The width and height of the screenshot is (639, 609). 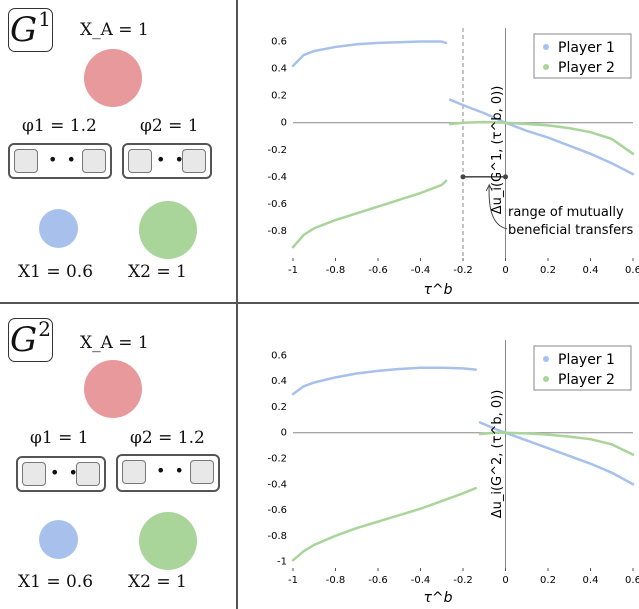 What do you see at coordinates (505, 177) in the screenshot?
I see `range-bracket-end` at bounding box center [505, 177].